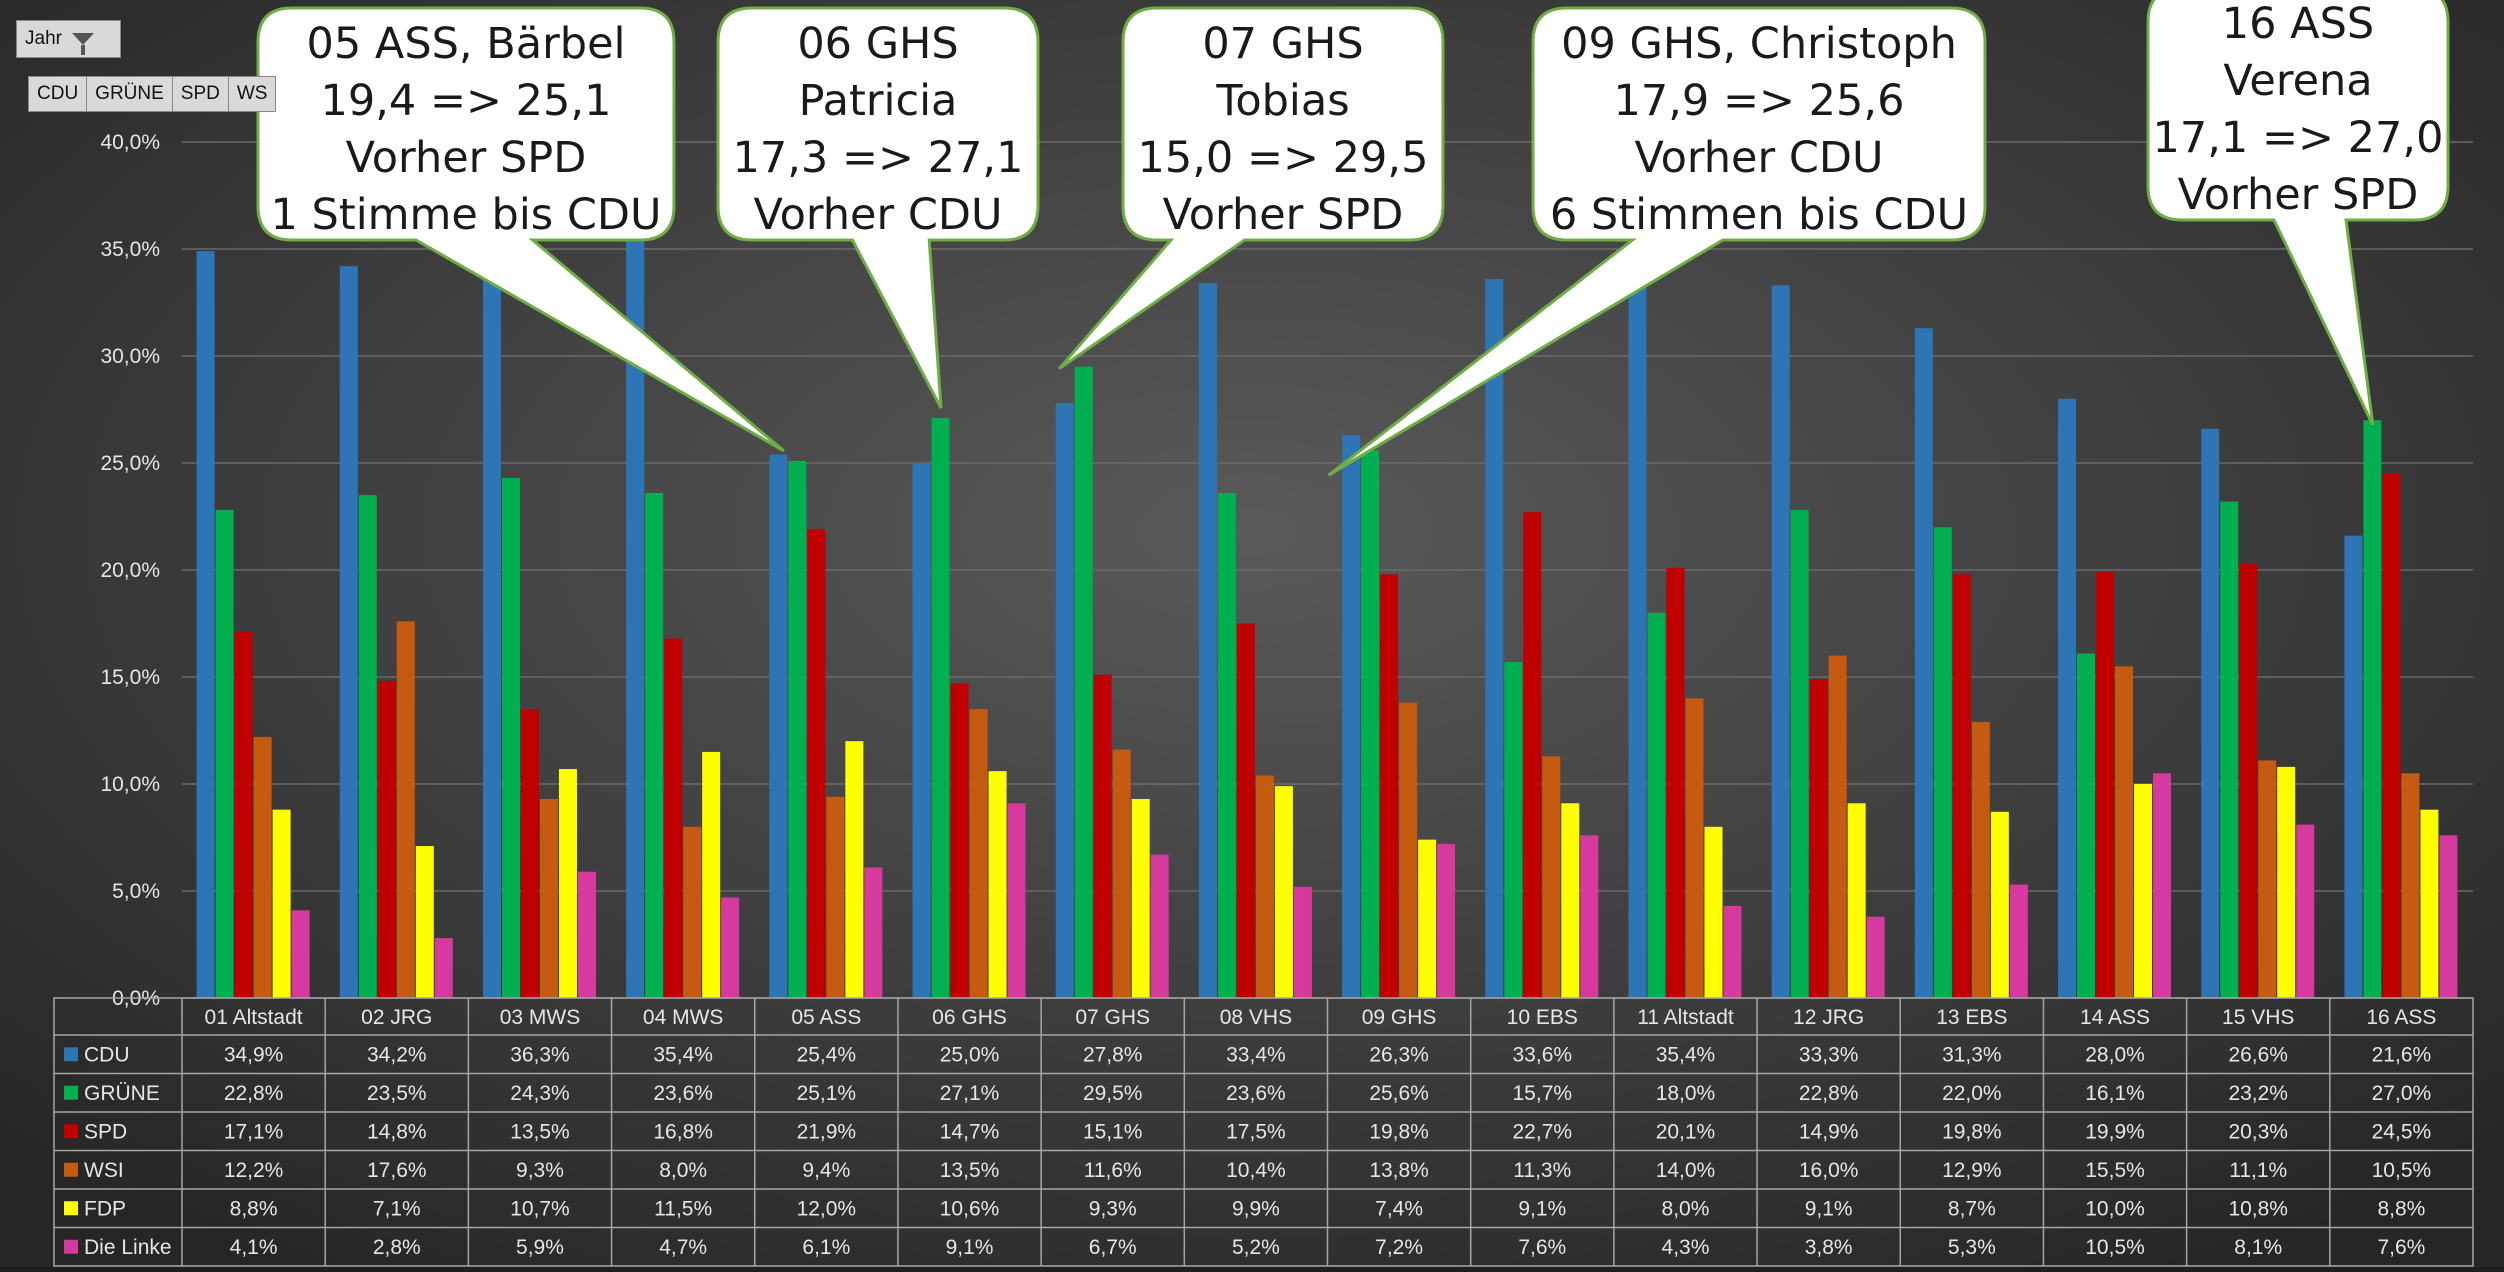 Image resolution: width=2504 pixels, height=1272 pixels. Describe the element at coordinates (1972, 1208) in the screenshot. I see `data-label: 8,7%` at that location.